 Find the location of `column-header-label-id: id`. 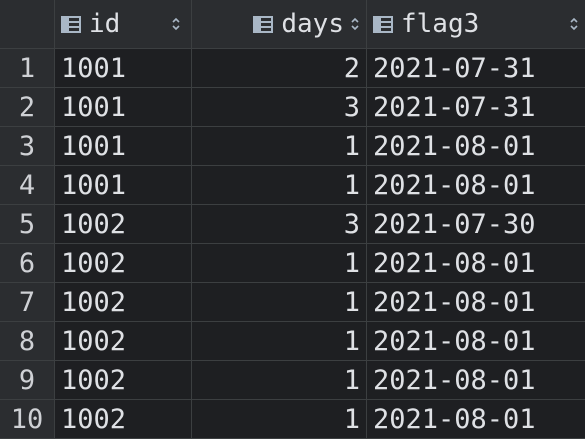

column-header-label-id: id is located at coordinates (105, 24).